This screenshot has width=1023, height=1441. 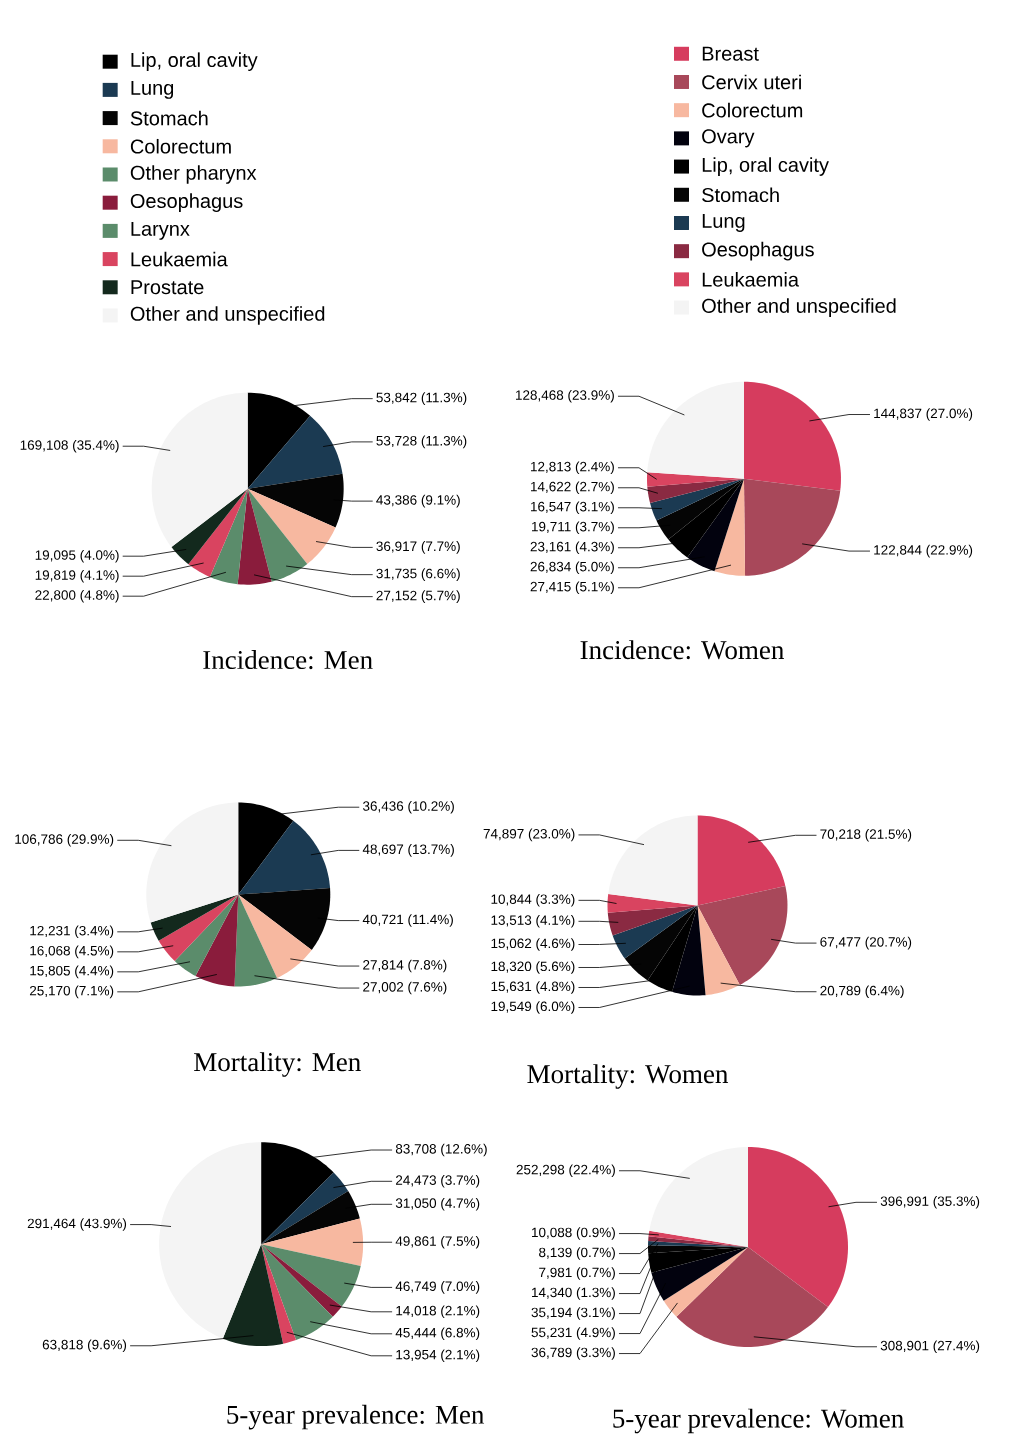 I want to click on legend-label: Other pharynx, so click(x=193, y=174).